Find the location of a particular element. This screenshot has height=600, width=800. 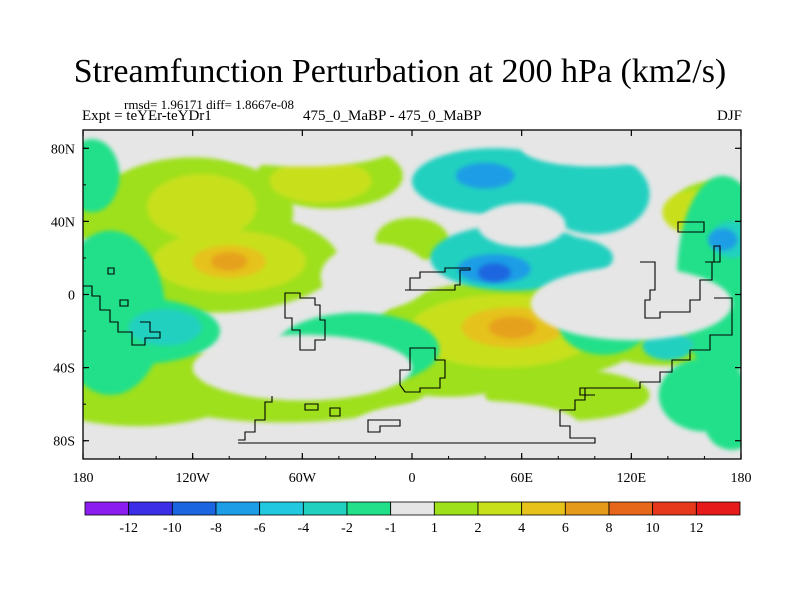

field-level--6 is located at coordinates (494, 272).